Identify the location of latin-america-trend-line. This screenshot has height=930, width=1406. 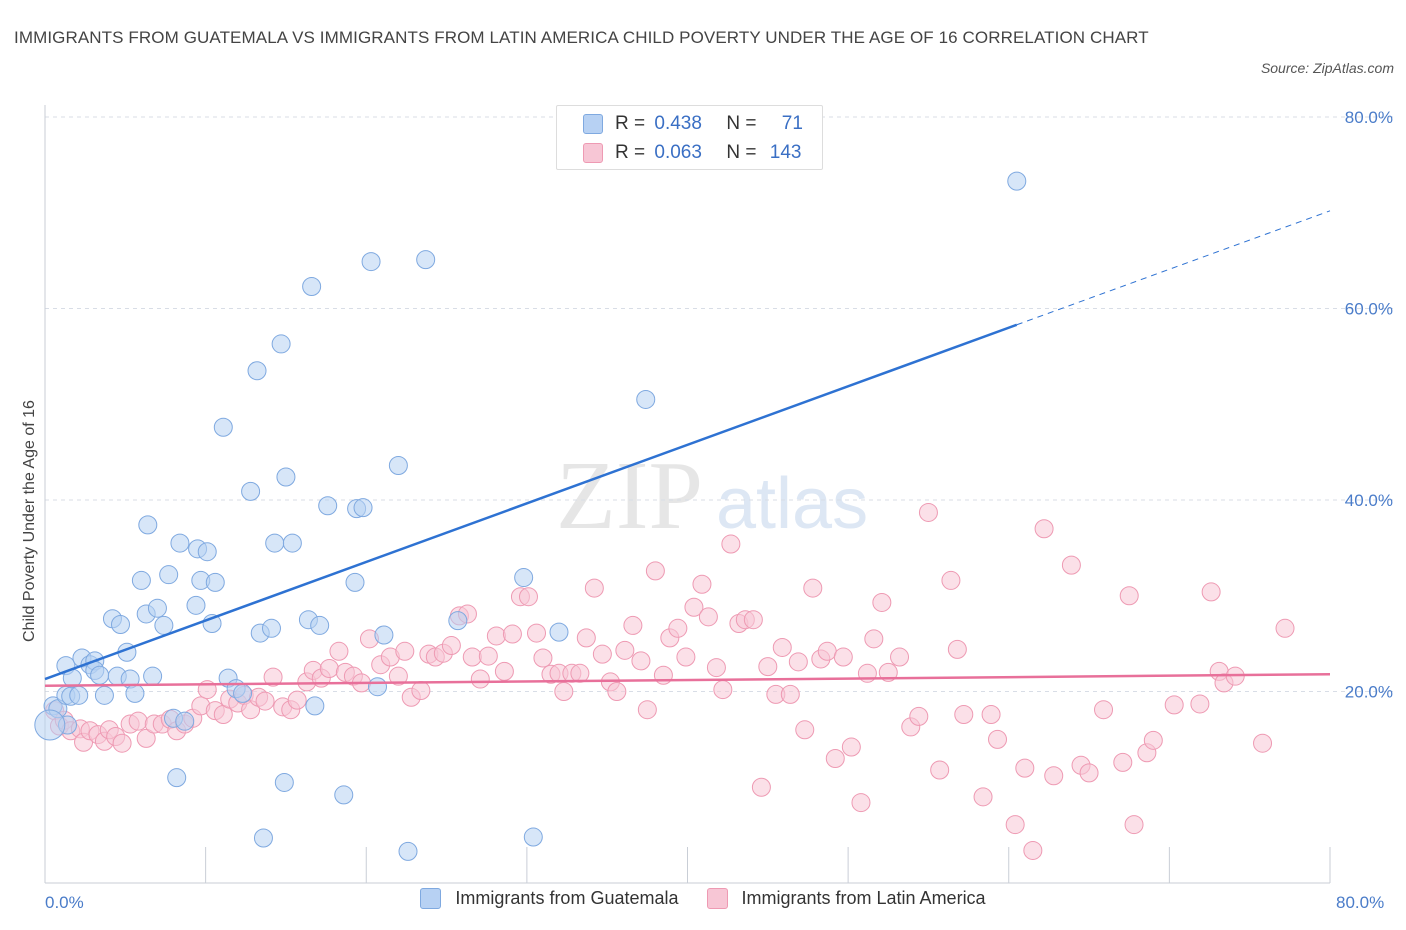
(687, 680).